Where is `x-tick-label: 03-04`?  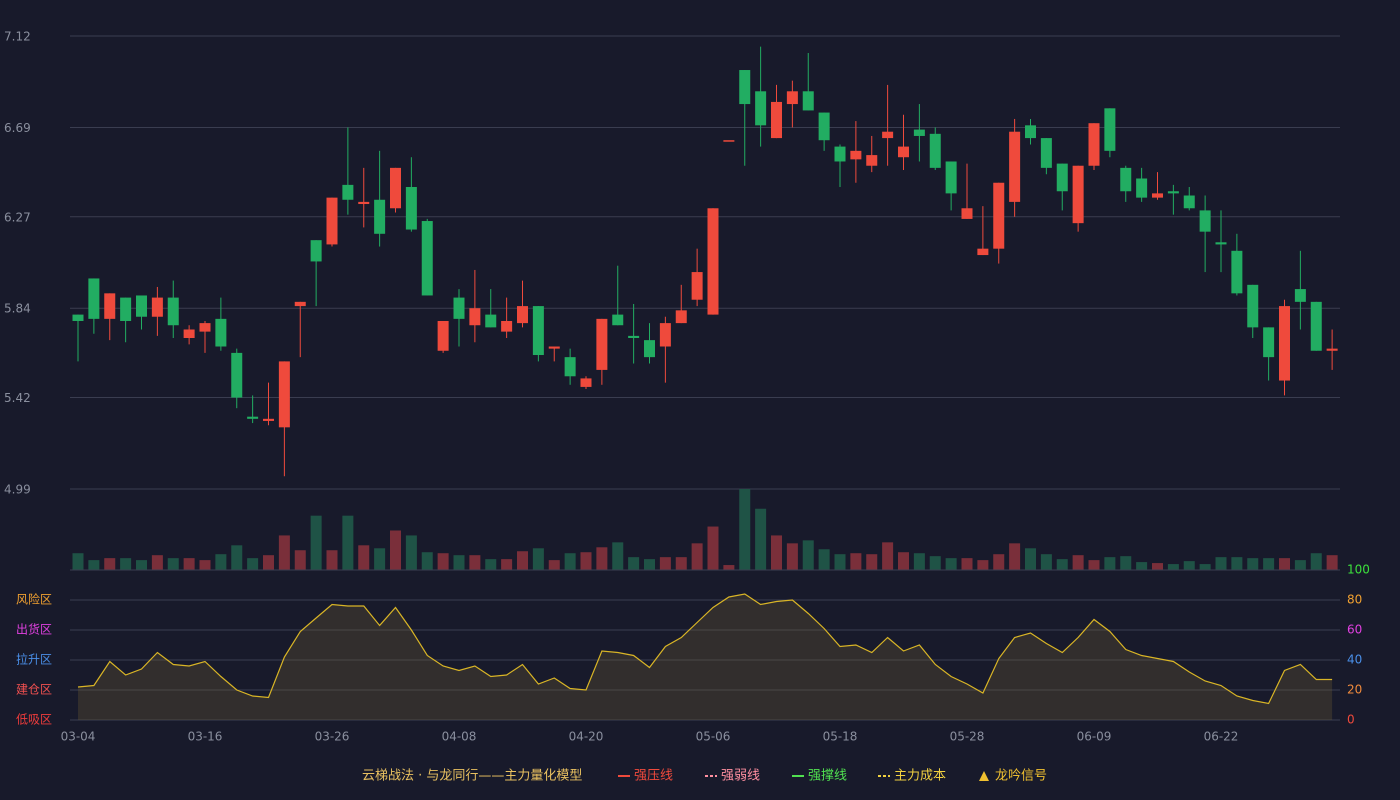
x-tick-label: 03-04 is located at coordinates (78, 737).